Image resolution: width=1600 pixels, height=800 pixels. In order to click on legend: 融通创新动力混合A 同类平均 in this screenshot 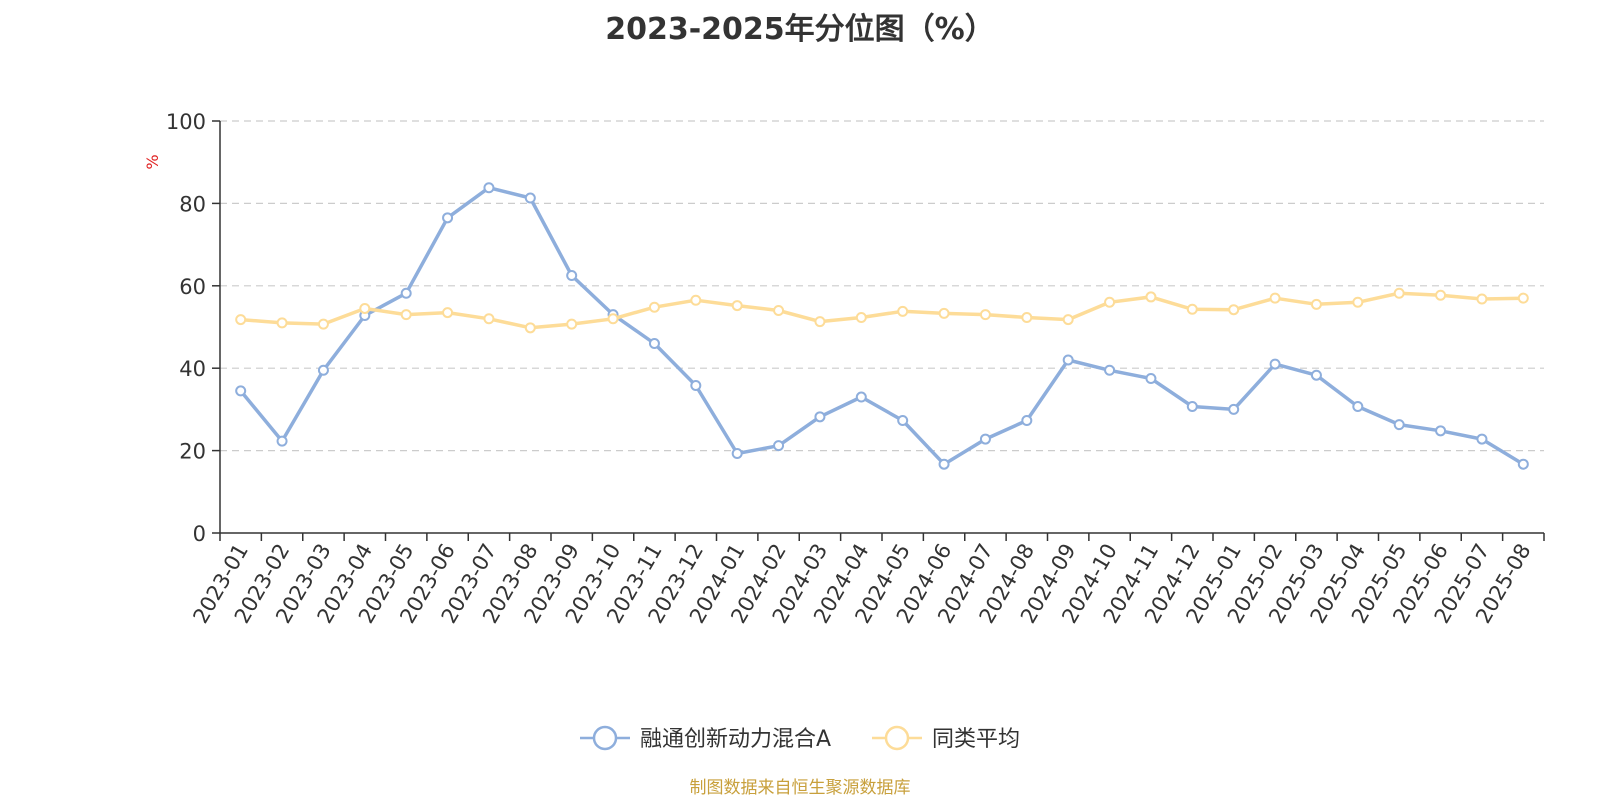, I will do `click(800, 738)`.